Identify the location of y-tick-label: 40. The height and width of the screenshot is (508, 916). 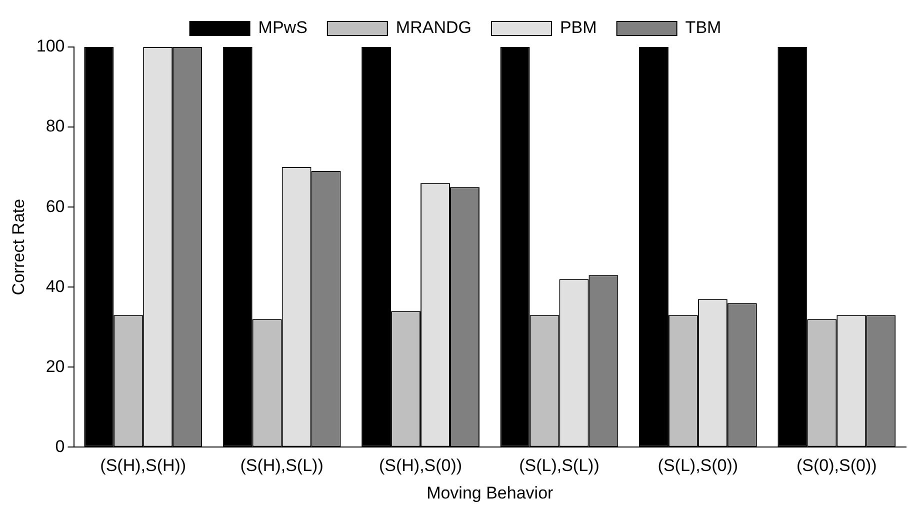
(55, 286).